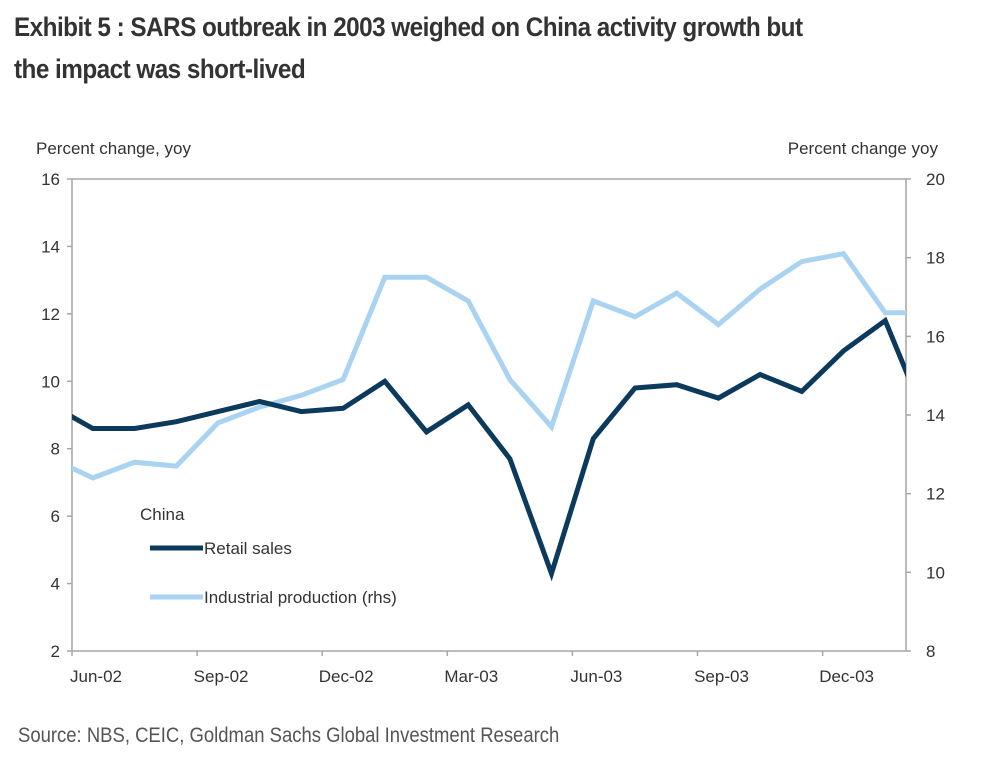 The image size is (984, 762). Describe the element at coordinates (935, 572) in the screenshot. I see `right-tick-label: 10` at that location.